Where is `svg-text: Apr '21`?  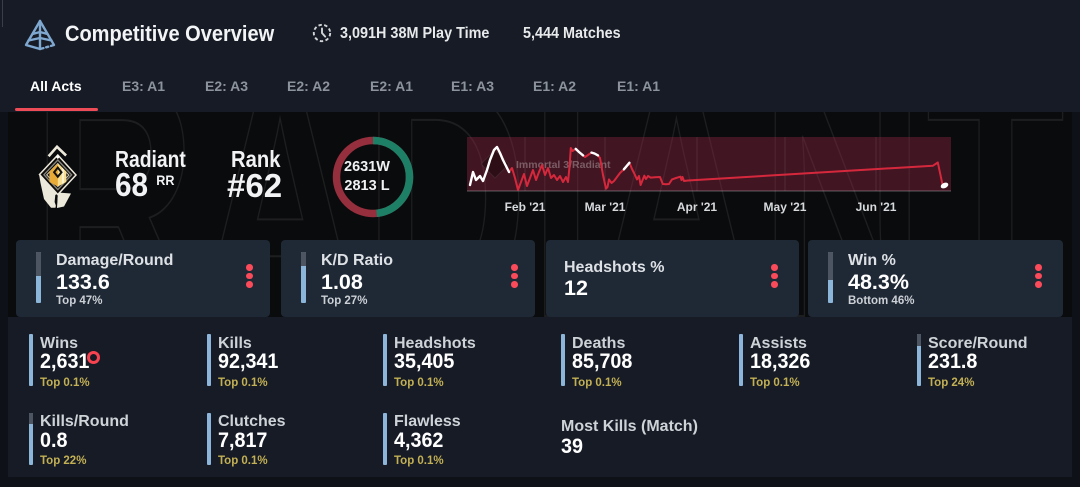 svg-text: Apr '21 is located at coordinates (697, 207).